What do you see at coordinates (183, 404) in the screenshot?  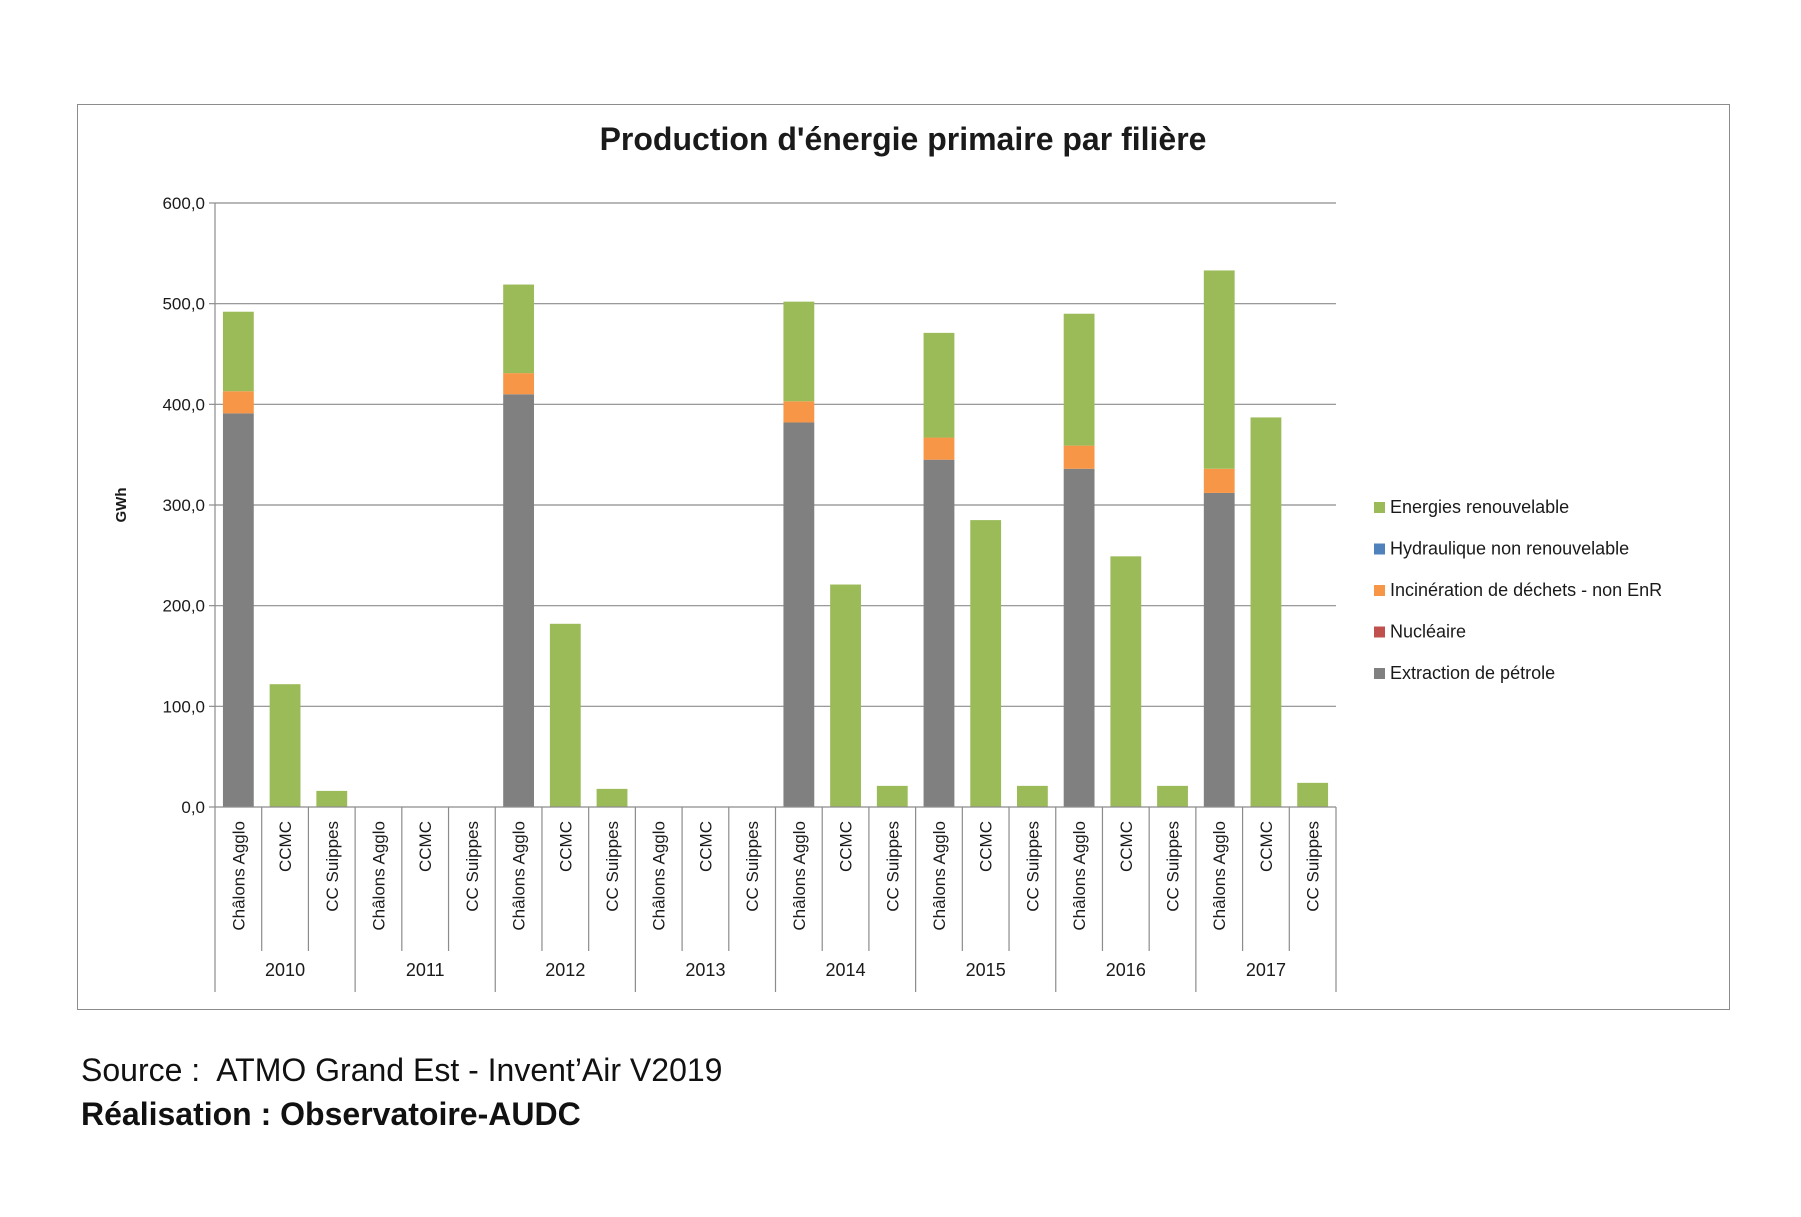 I see `y-tick-label: 400,0` at bounding box center [183, 404].